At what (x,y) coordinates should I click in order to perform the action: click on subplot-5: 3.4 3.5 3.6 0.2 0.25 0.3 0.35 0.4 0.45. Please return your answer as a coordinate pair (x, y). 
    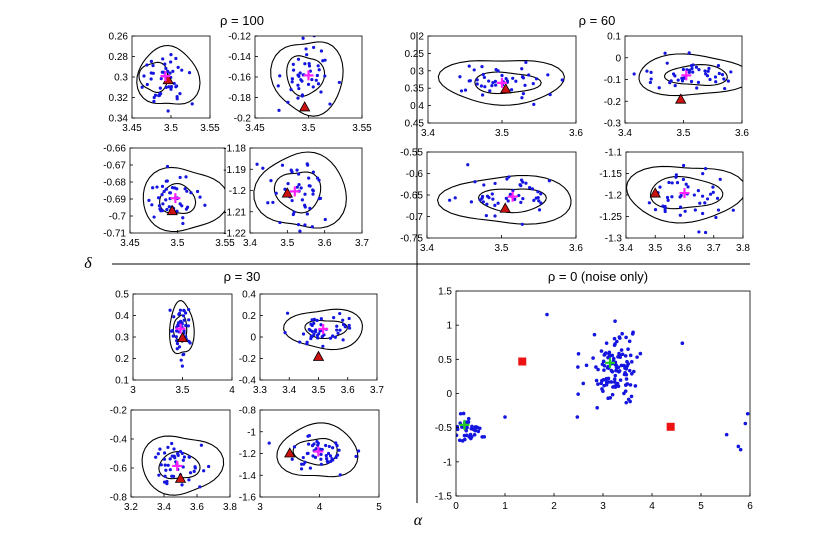
    Looking at the image, I should click on (494, 86).